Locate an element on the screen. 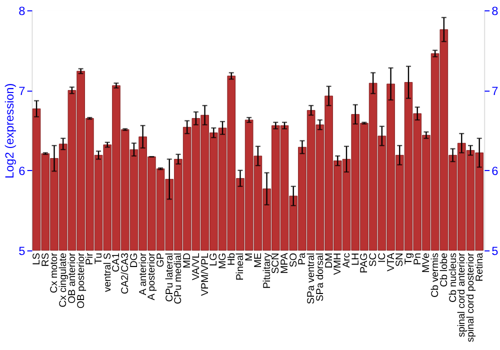 This screenshot has width=500, height=350. y-tick-label: 5 is located at coordinates (22, 251).